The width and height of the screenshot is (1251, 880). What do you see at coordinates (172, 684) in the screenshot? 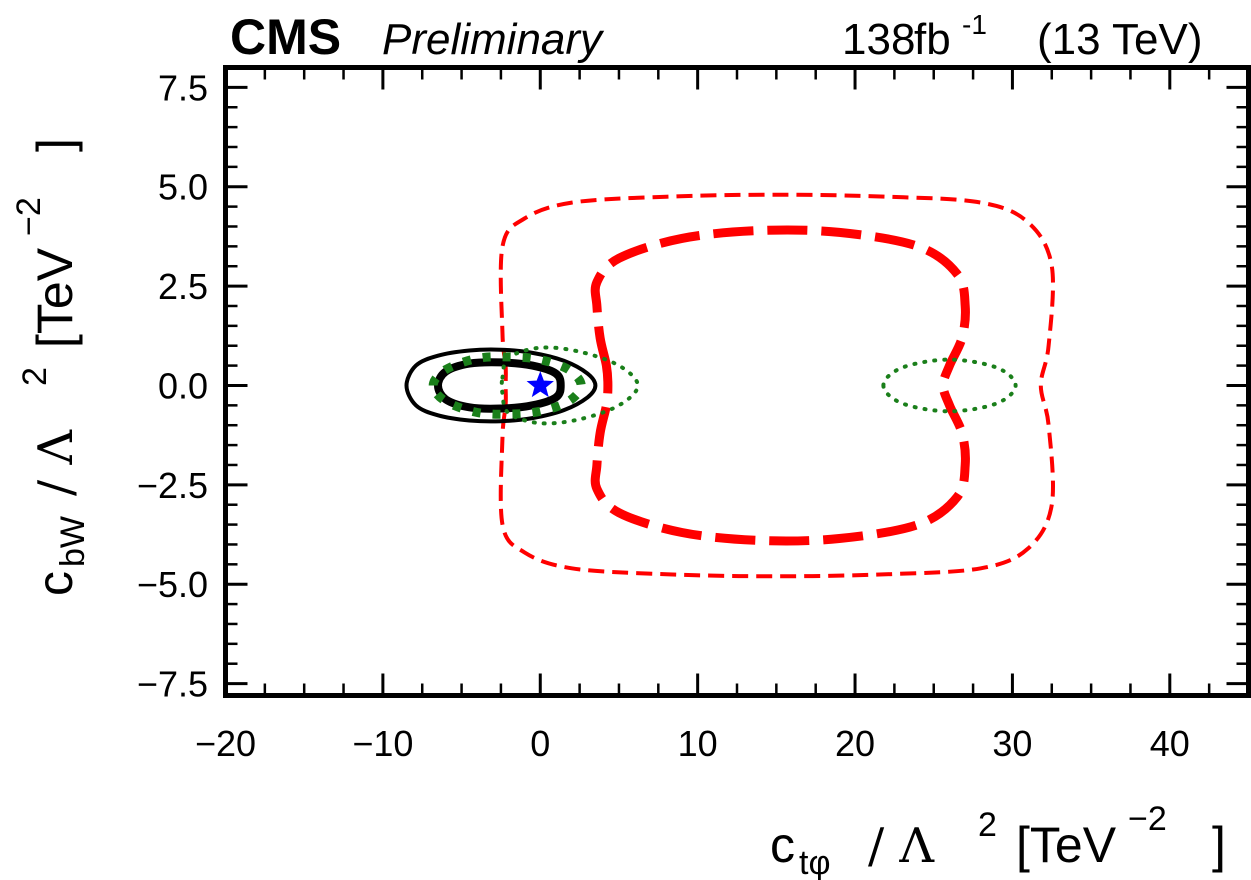
I see `y-tick-label: −7.5` at bounding box center [172, 684].